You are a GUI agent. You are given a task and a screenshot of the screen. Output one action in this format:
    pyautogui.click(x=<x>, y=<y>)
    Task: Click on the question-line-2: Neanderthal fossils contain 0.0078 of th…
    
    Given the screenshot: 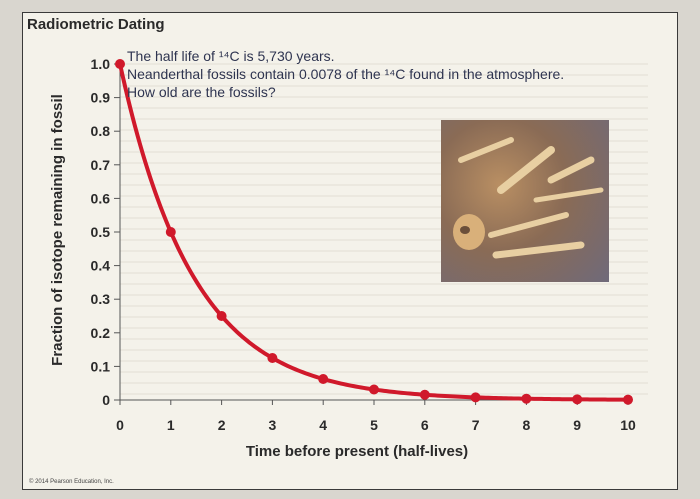 What is the action you would take?
    pyautogui.click(x=346, y=74)
    